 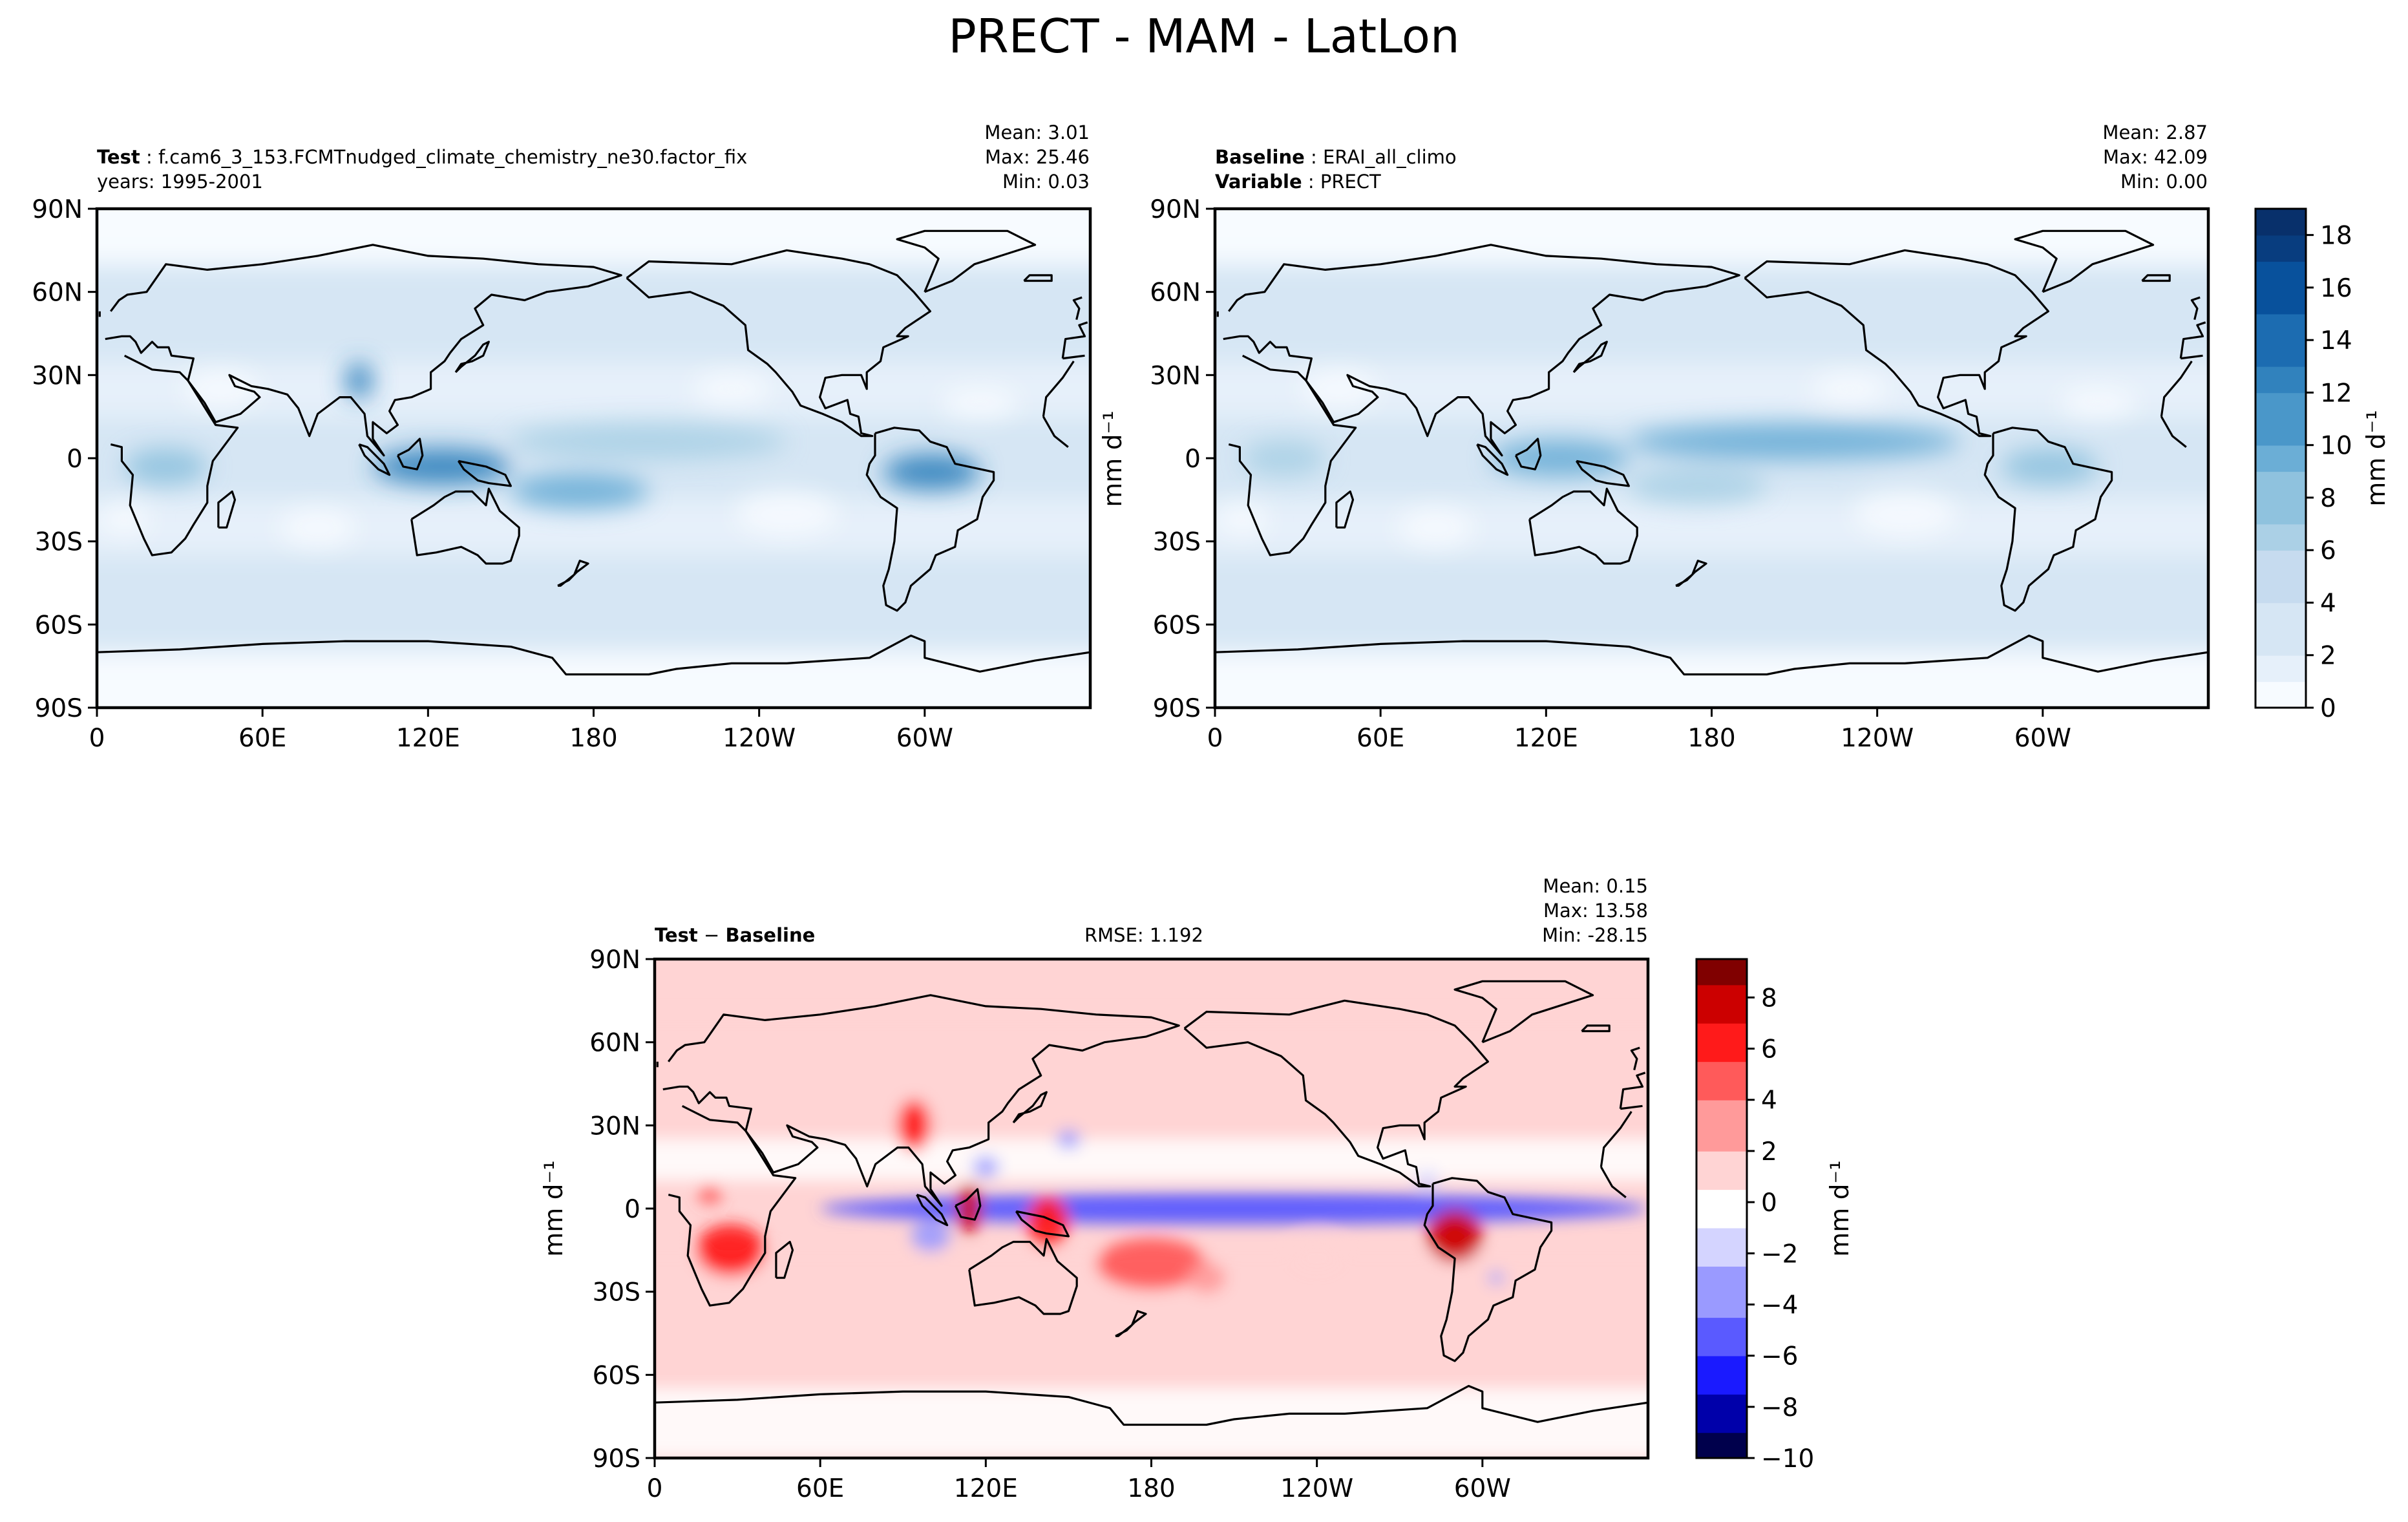 What do you see at coordinates (2336, 446) in the screenshot?
I see `colorbar-tick-label: 10` at bounding box center [2336, 446].